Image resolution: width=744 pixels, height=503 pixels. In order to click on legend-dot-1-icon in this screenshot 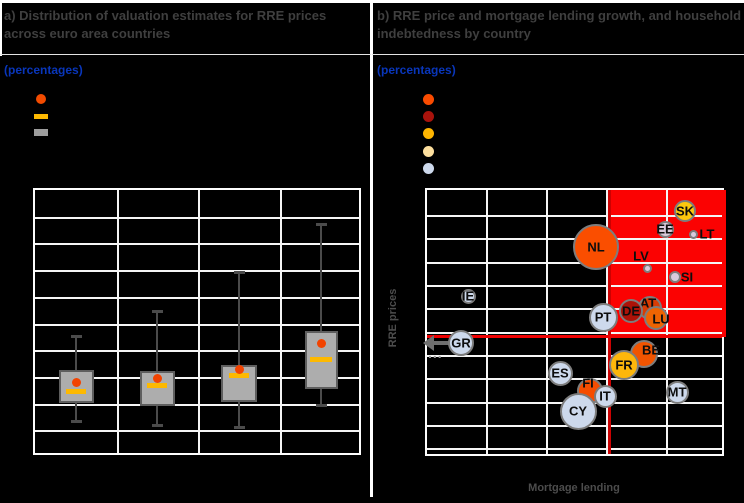, I will do `click(428, 99)`.